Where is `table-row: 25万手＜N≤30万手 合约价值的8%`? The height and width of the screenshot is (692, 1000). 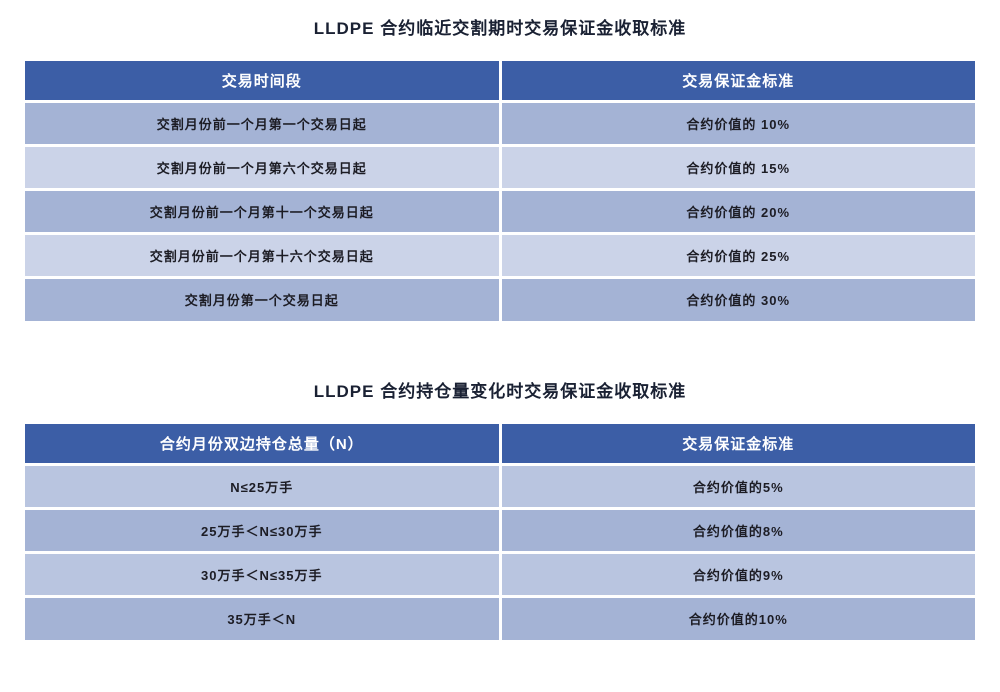
table-row: 25万手＜N≤30万手 合约价值的8% is located at coordinates (500, 529).